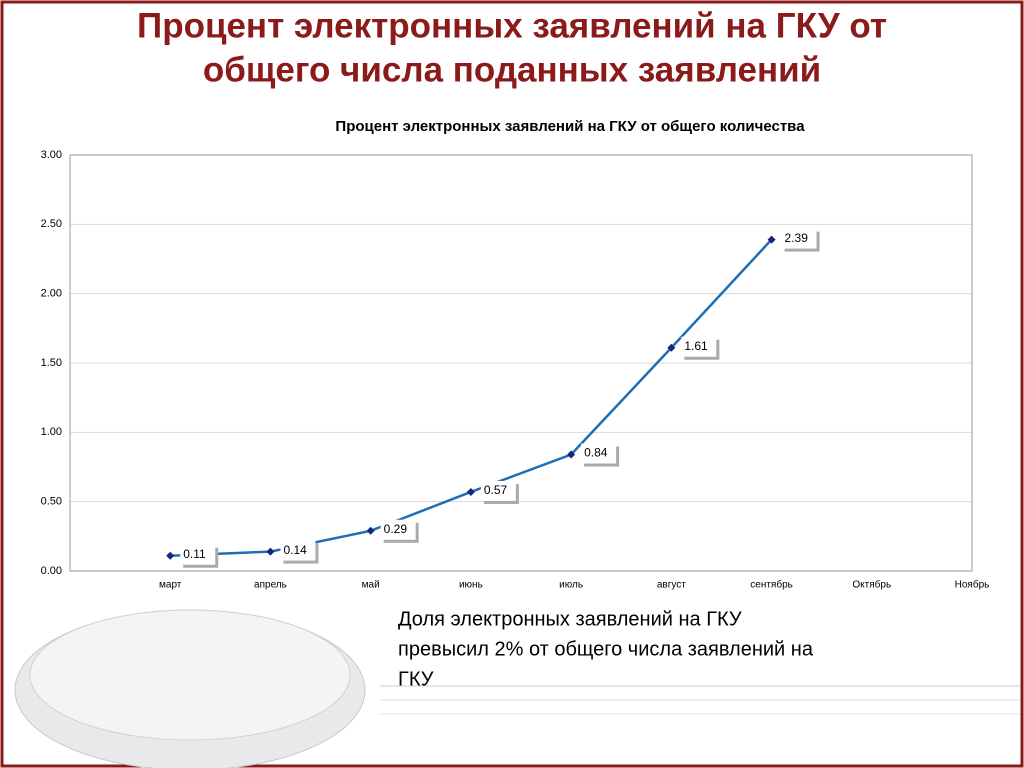  What do you see at coordinates (51, 294) in the screenshot?
I see `y-tick-label: 2.00` at bounding box center [51, 294].